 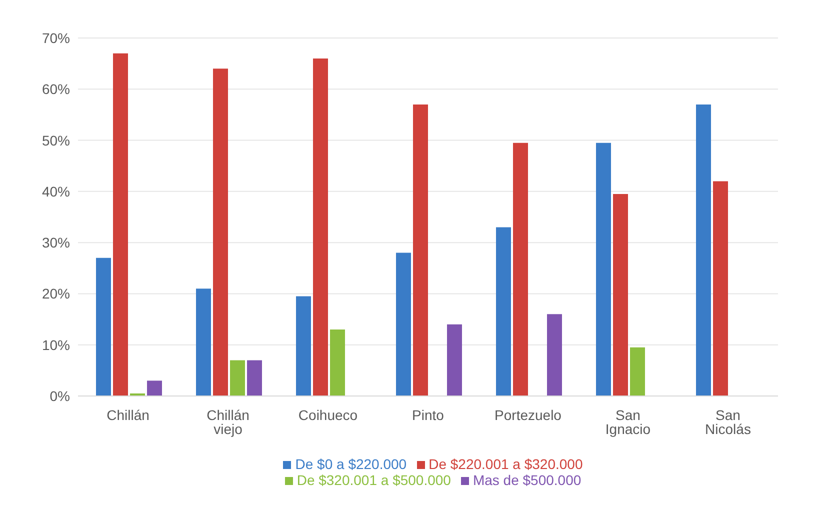 What do you see at coordinates (505, 464) in the screenshot?
I see `legend-label: De $220.001 a $320.000` at bounding box center [505, 464].